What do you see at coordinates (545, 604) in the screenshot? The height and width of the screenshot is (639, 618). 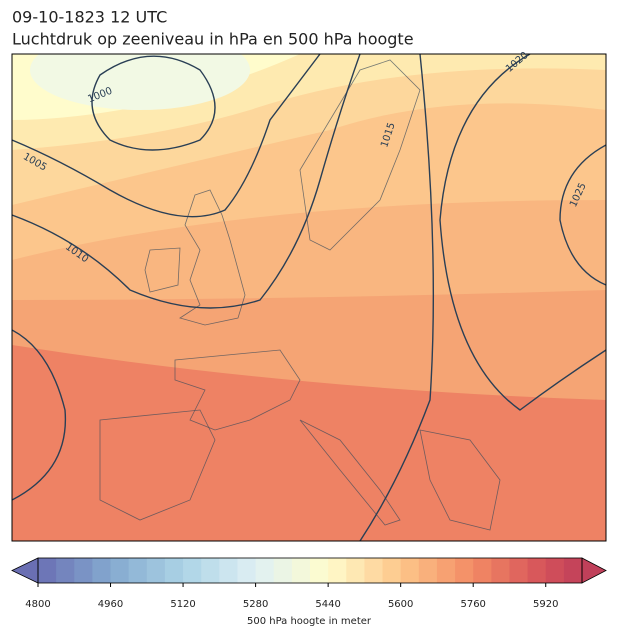 I see `colorbar-tick-label: 5920` at bounding box center [545, 604].